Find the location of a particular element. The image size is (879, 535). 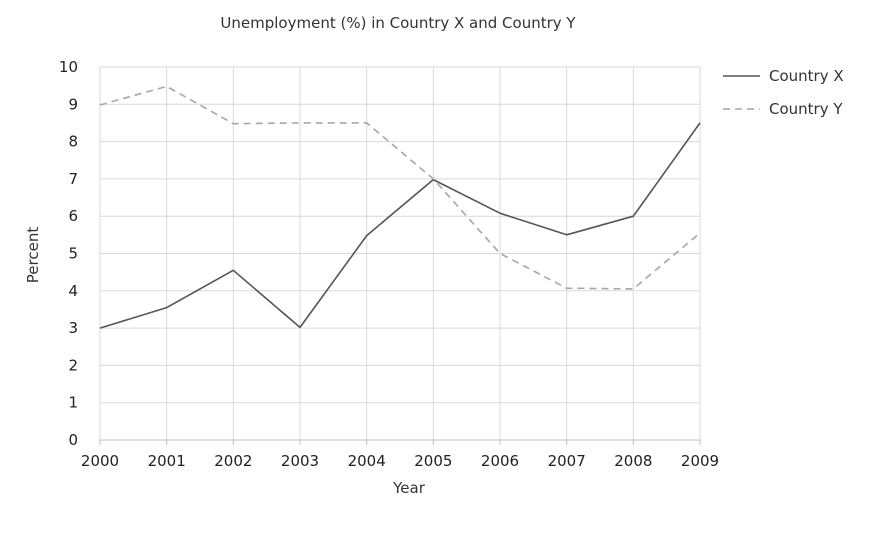

x-axis-ticks: 2000 2001 2002 2003 2004 2005 2006 2007 2008 2009 is located at coordinates (400, 455).